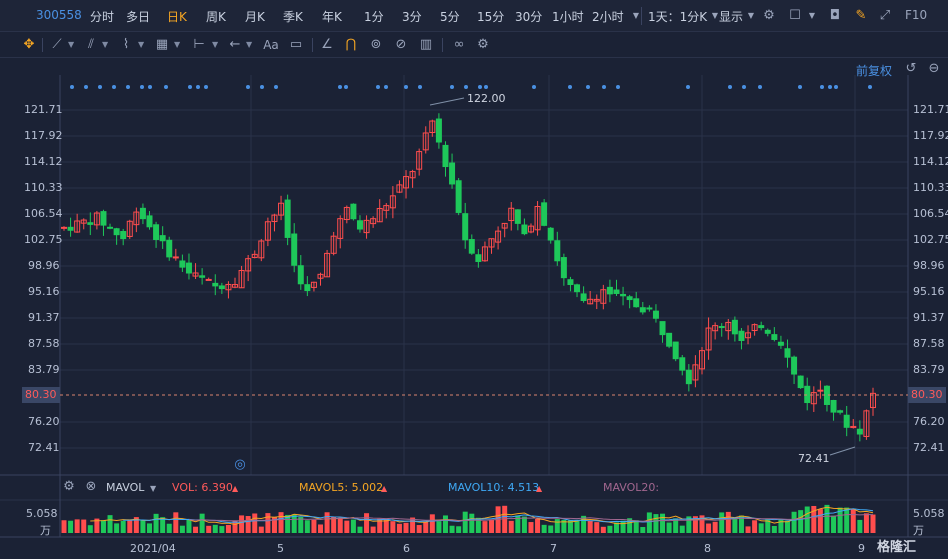  What do you see at coordinates (874, 71) in the screenshot?
I see `adjust-mode-button: 前复权` at bounding box center [874, 71].